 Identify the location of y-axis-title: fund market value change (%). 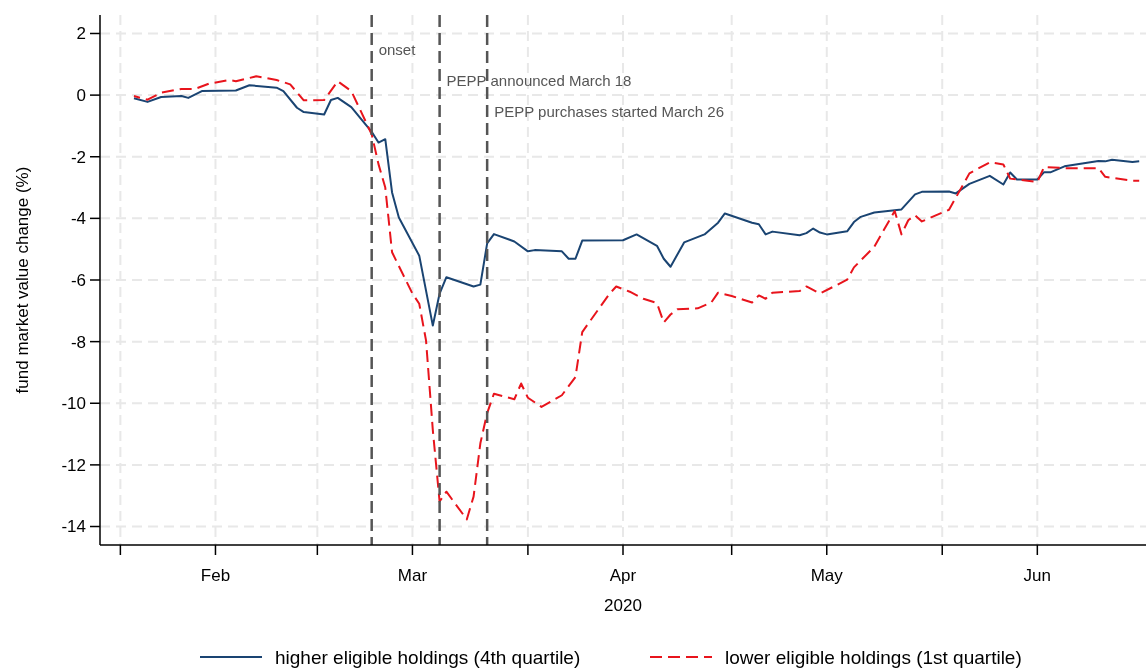
(22, 280).